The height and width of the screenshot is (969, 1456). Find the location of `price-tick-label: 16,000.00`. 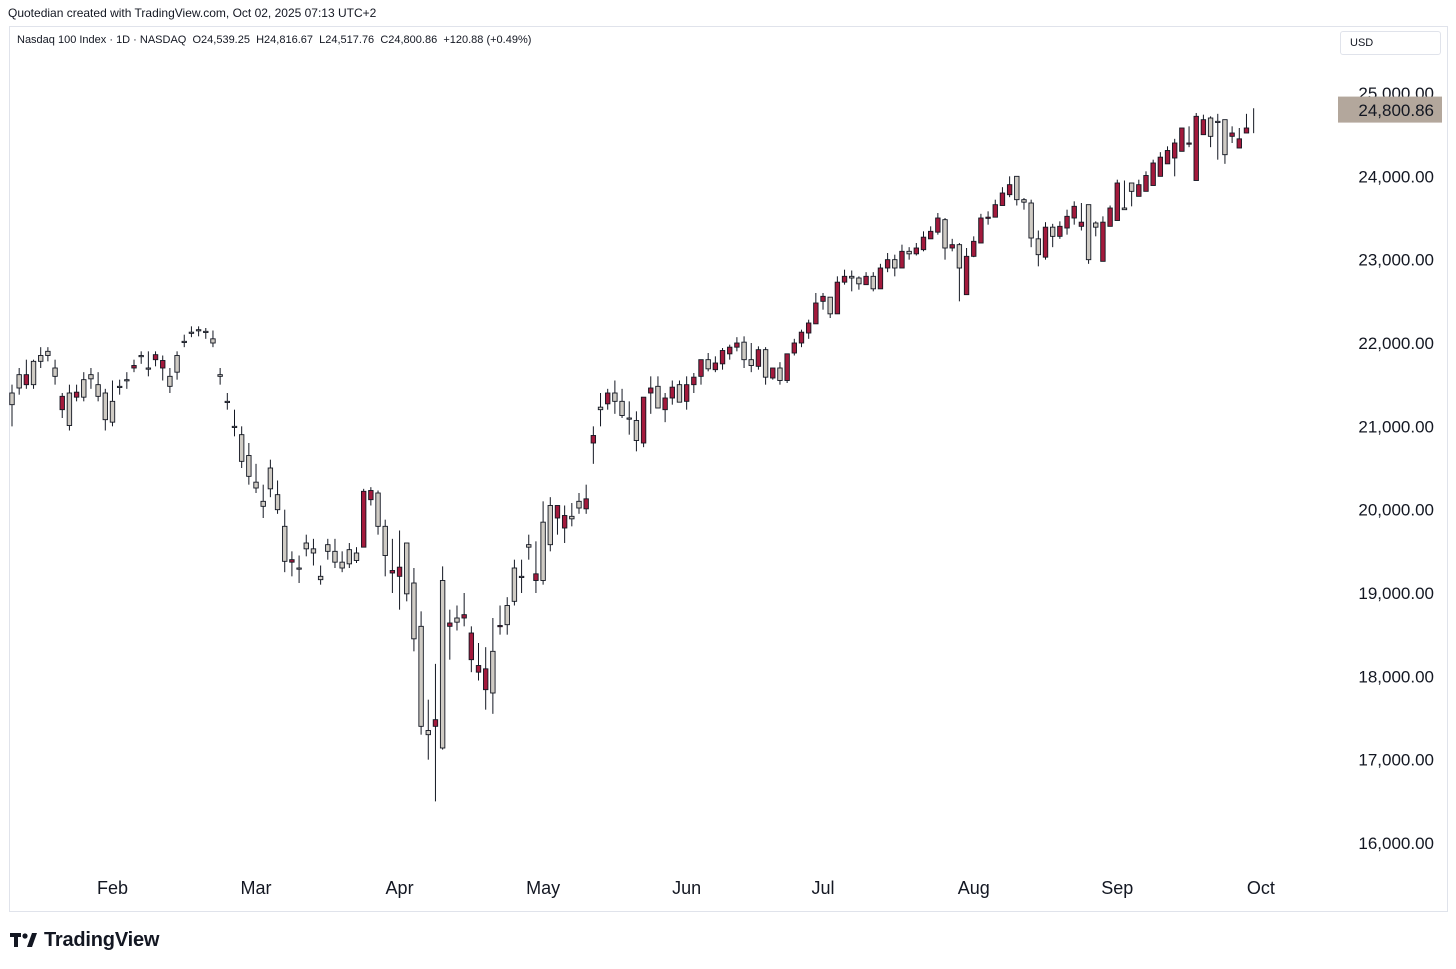

price-tick-label: 16,000.00 is located at coordinates (1396, 843).